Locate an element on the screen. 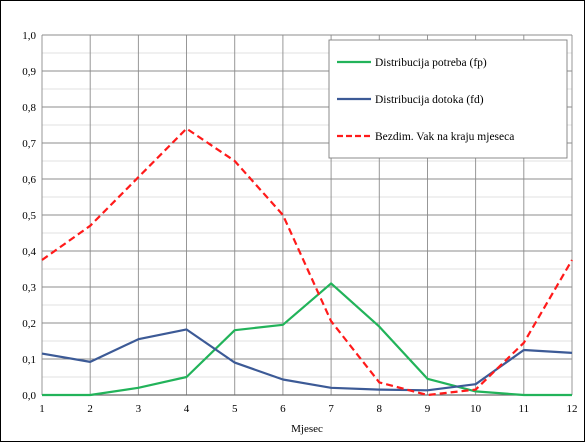  x-tick-label: 1 is located at coordinates (42, 409).